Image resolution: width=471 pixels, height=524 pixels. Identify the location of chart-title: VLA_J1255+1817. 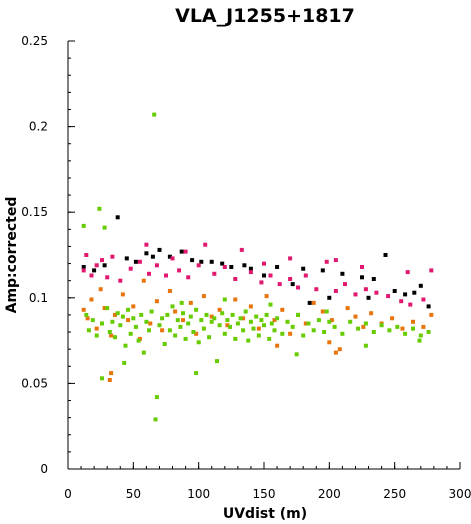
(265, 16).